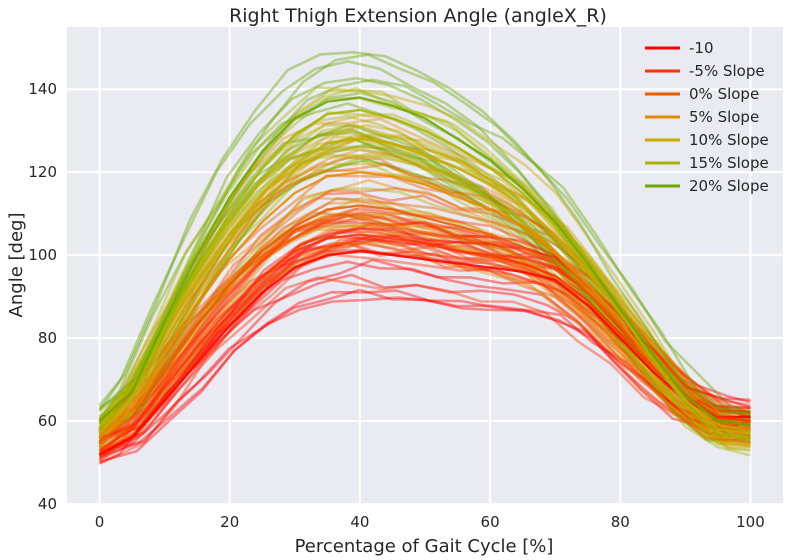 The image size is (788, 560). I want to click on y-tick-label: 80, so click(47, 338).